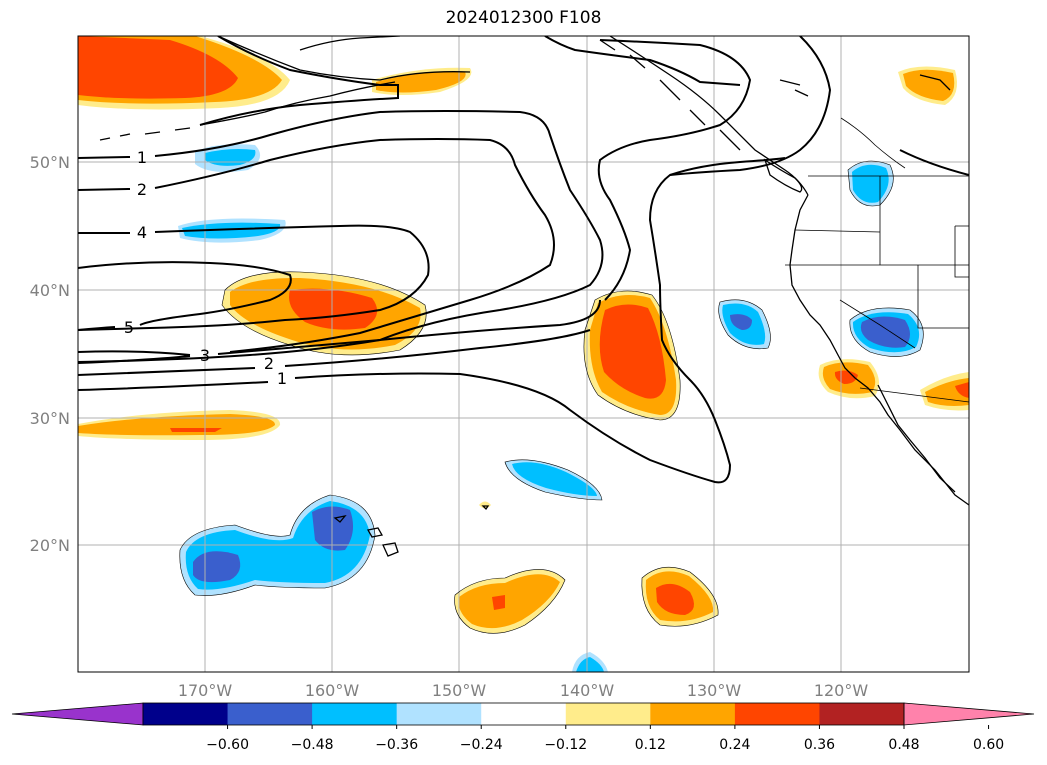 This screenshot has height=765, width=1047. Describe the element at coordinates (523, 18) in the screenshot. I see `map-title: 2024012300 F108` at that location.